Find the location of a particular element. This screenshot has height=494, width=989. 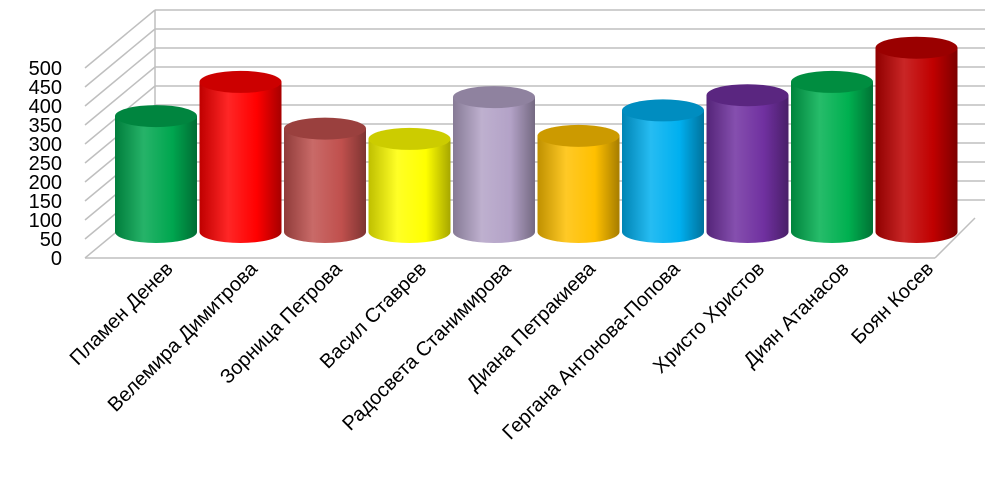

x-tick-label: Радосвета Станимирова is located at coordinates (427, 346).